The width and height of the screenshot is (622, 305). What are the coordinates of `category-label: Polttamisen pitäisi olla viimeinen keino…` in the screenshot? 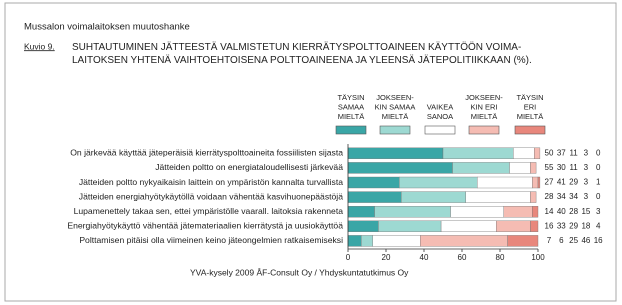 It's located at (211, 240).